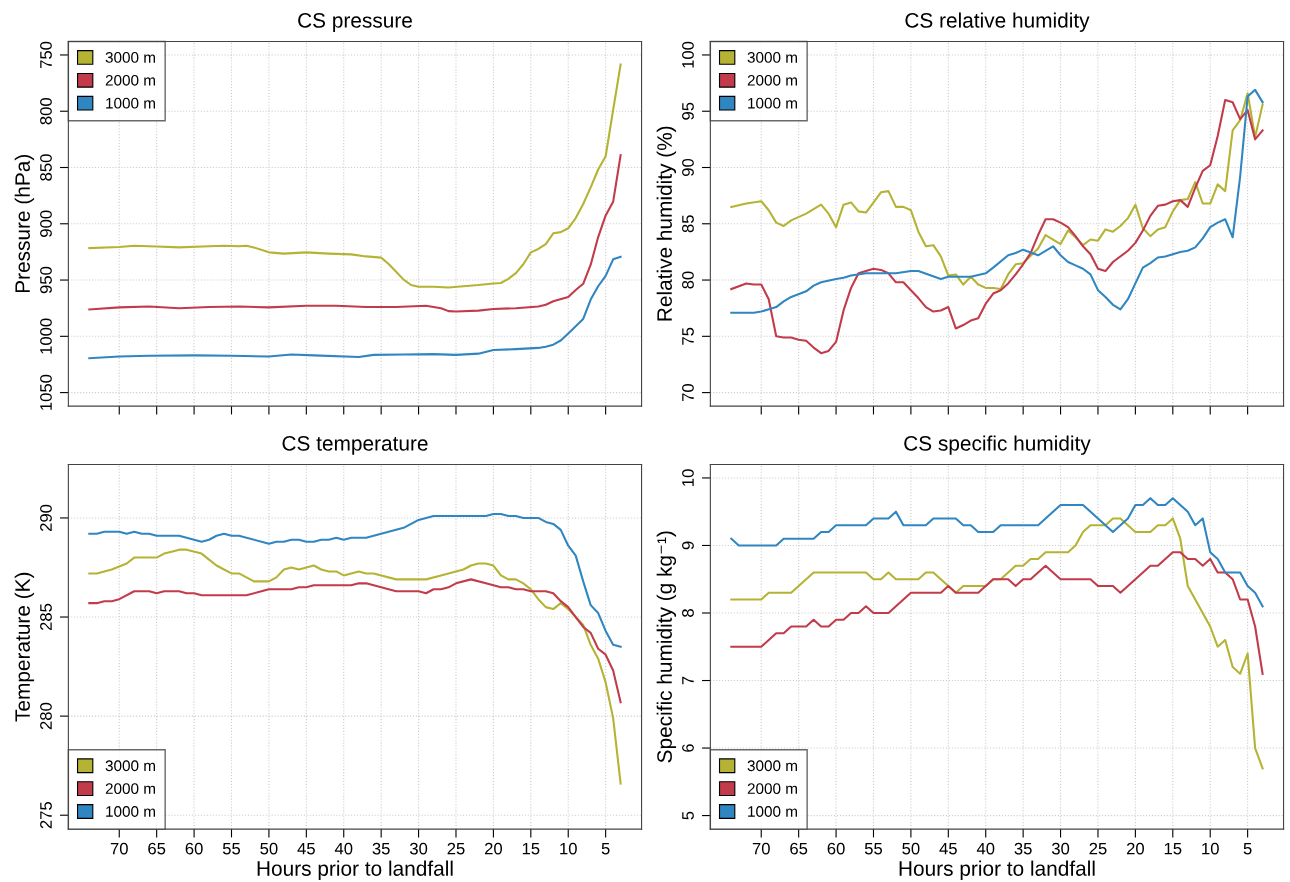 The height and width of the screenshot is (882, 1290). I want to click on y-tick-label: 850, so click(46, 167).